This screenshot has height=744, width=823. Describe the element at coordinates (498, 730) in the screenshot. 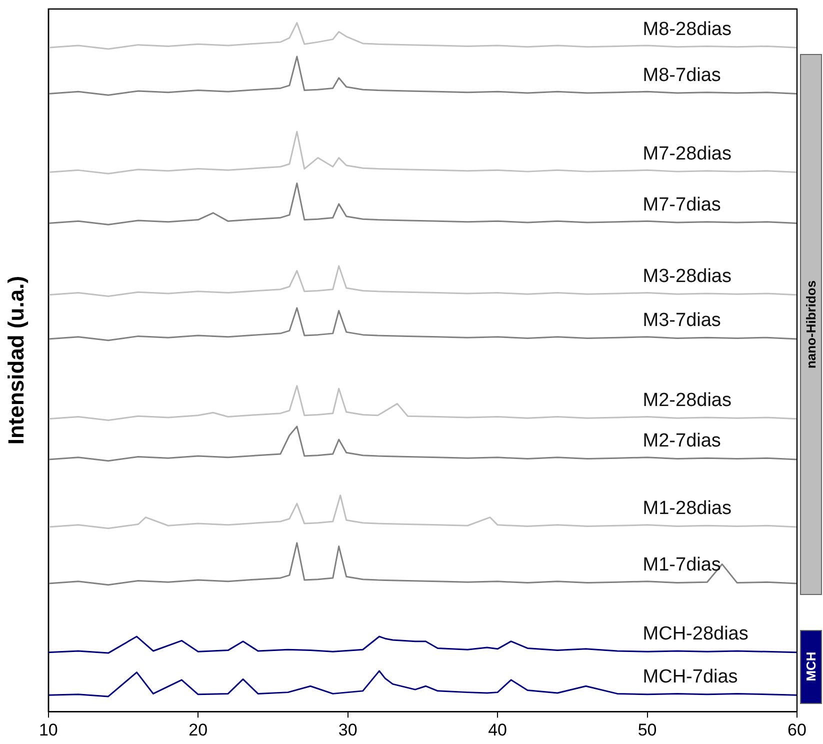

I see `x-tick-label: 40` at that location.